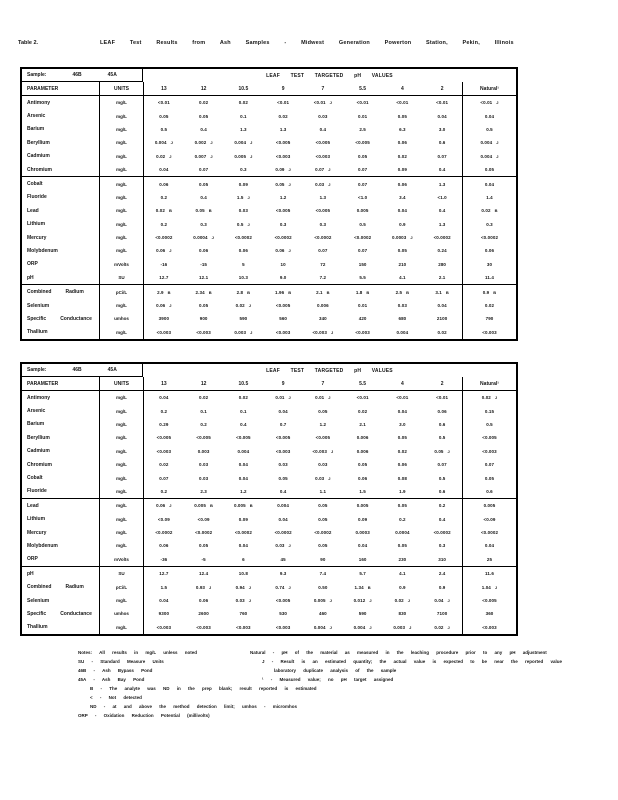 Image resolution: width=618 pixels, height=800 pixels. What do you see at coordinates (403, 197) in the screenshot?
I see `result-cell: 3.4` at bounding box center [403, 197].